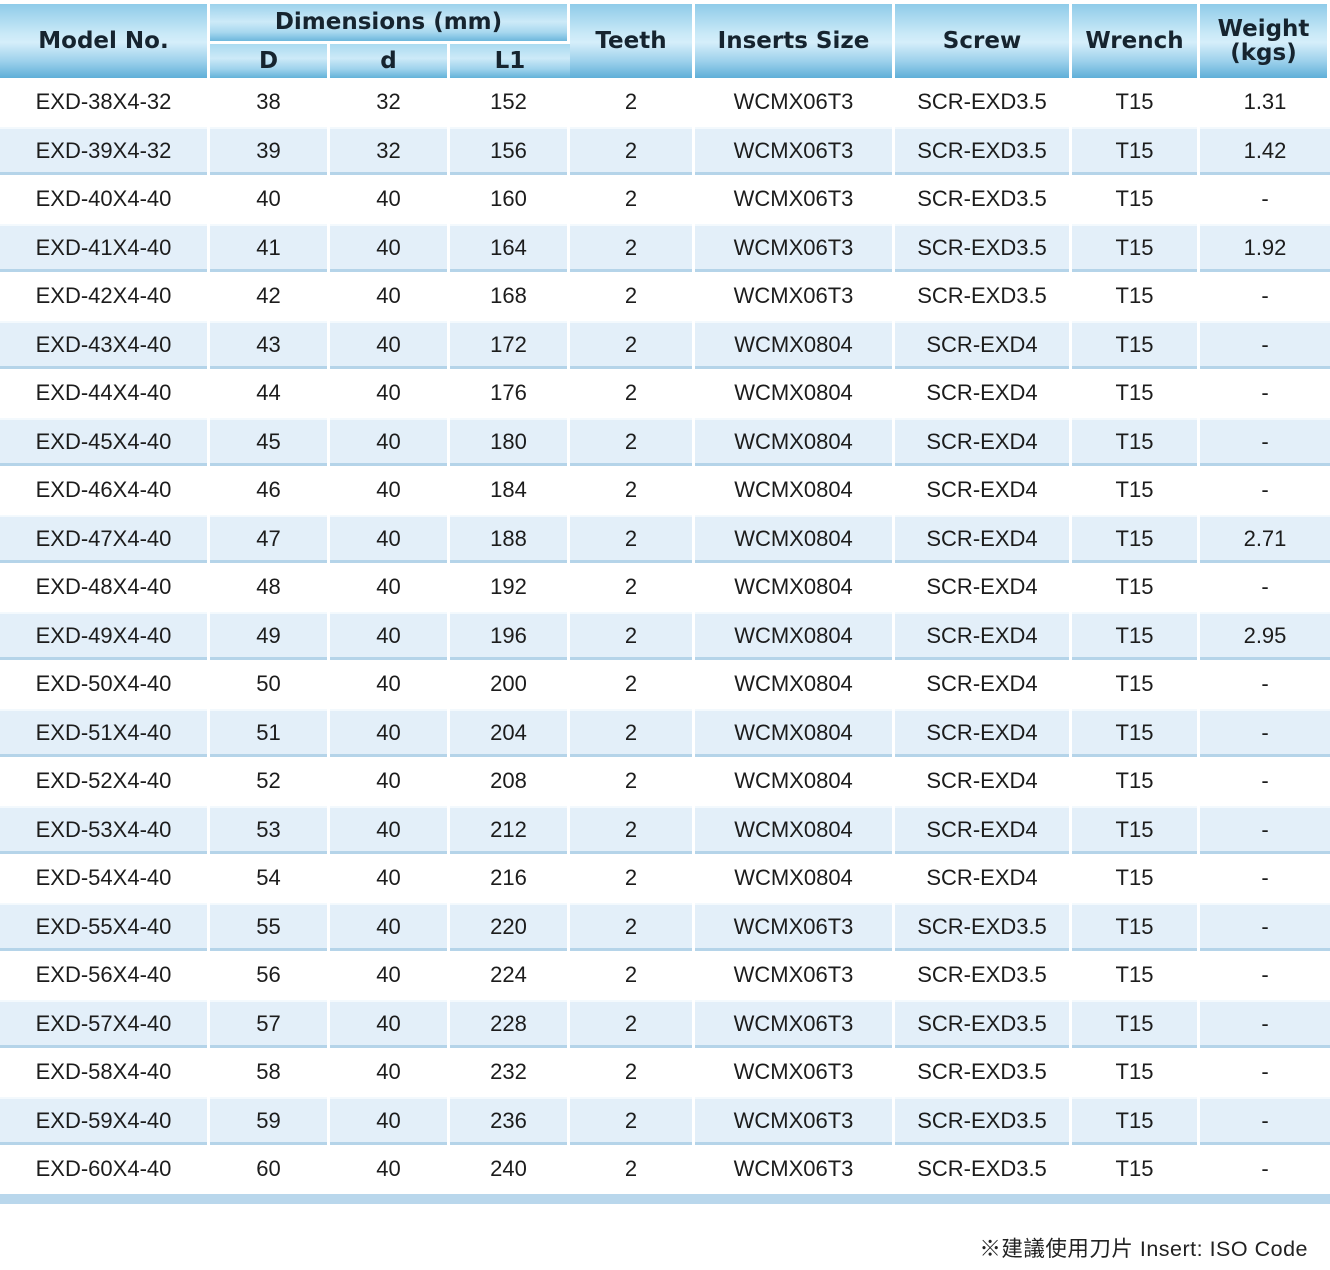  I want to click on cell-model: EXD-45X4-40, so click(105, 441).